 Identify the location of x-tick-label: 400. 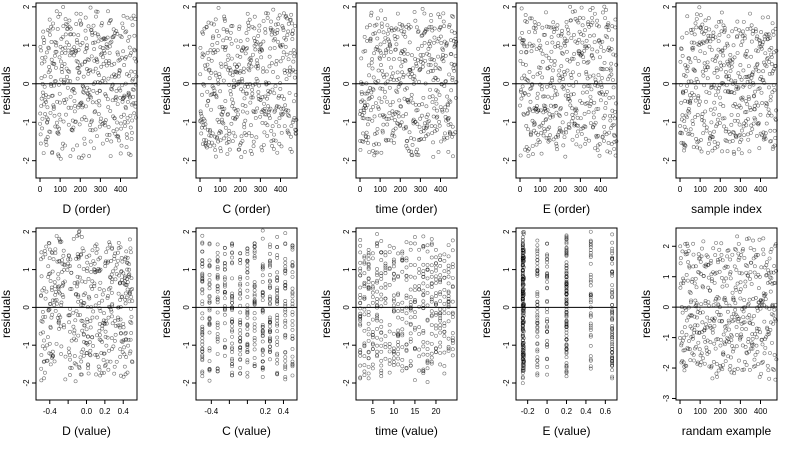
(761, 189).